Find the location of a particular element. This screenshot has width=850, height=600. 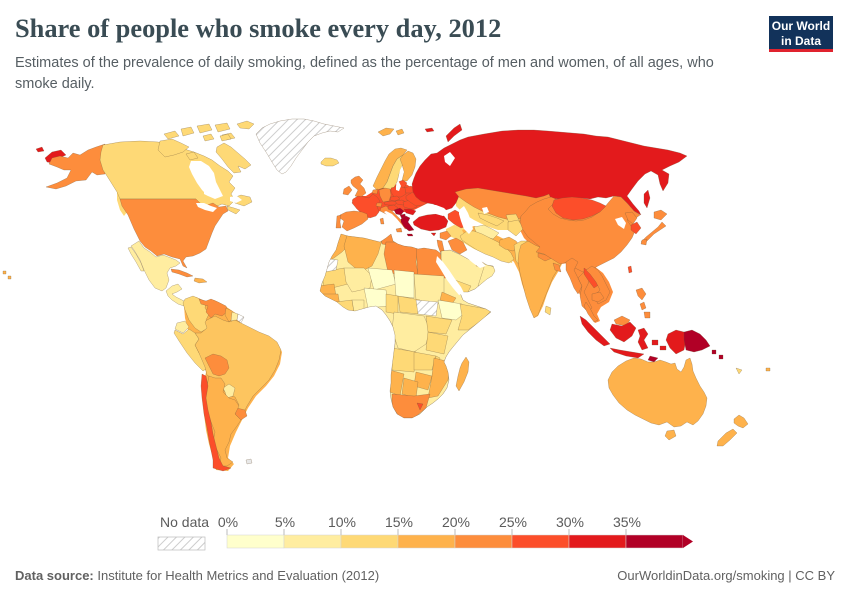

svg-text: No data is located at coordinates (184, 522).